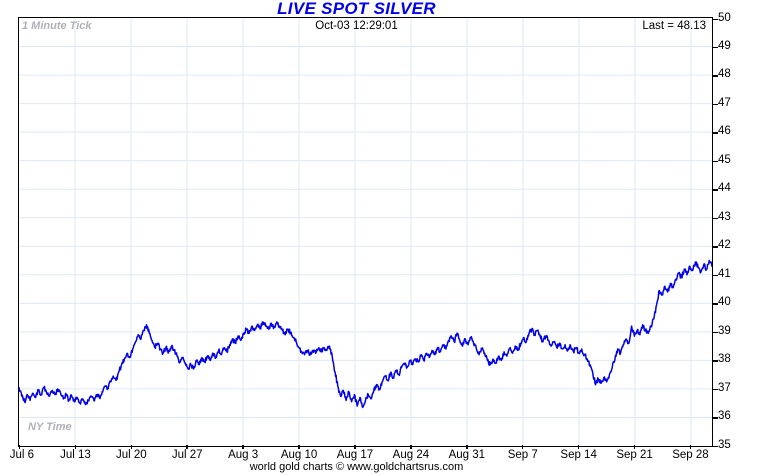 The image size is (760, 475). Describe the element at coordinates (724, 131) in the screenshot. I see `y-tick-label: 46` at that location.